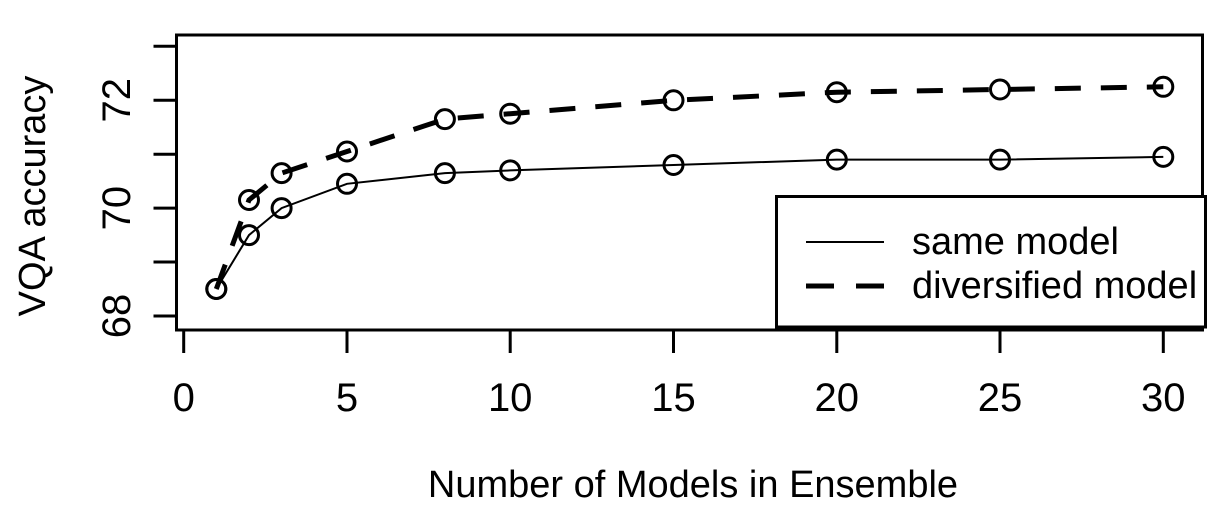  What do you see at coordinates (837, 398) in the screenshot?
I see `x-tick-label: 20` at bounding box center [837, 398].